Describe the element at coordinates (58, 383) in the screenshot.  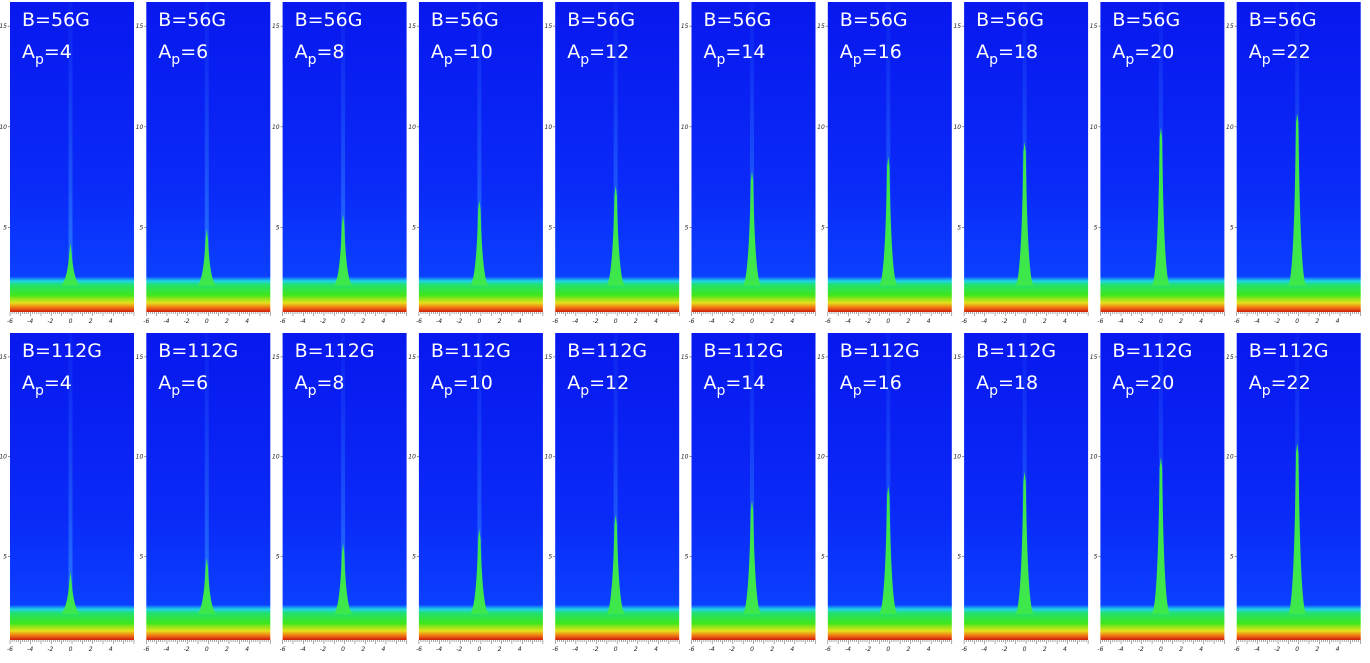
I see `amplitude-value: =4` at that location.